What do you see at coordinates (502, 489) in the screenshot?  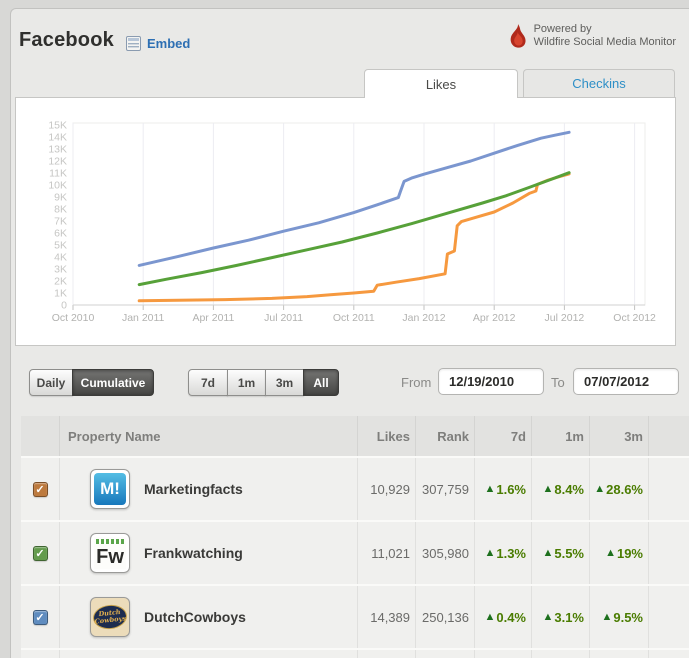 I see `trend-7d: ▲ 1.6%` at bounding box center [502, 489].